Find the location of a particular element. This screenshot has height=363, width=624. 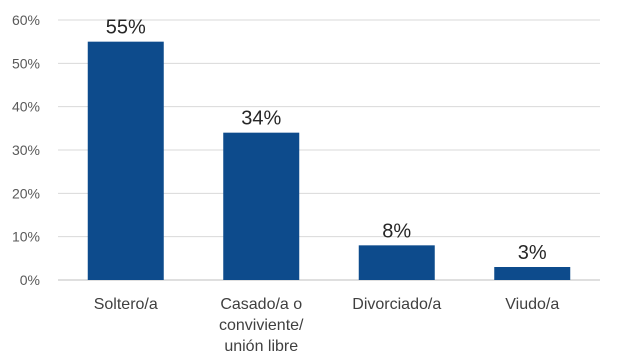

y-tick-label: 20% is located at coordinates (26, 193).